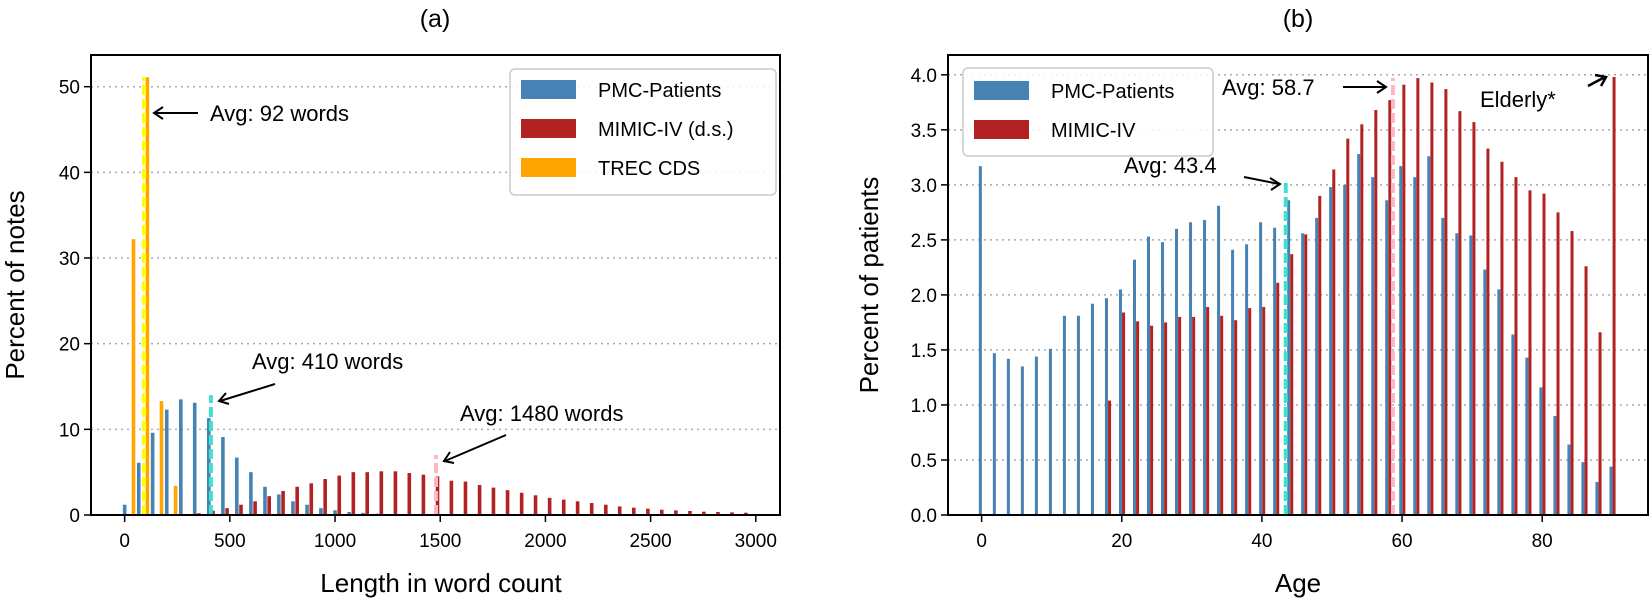  I want to click on y-tick-label: 40, so click(69, 173).